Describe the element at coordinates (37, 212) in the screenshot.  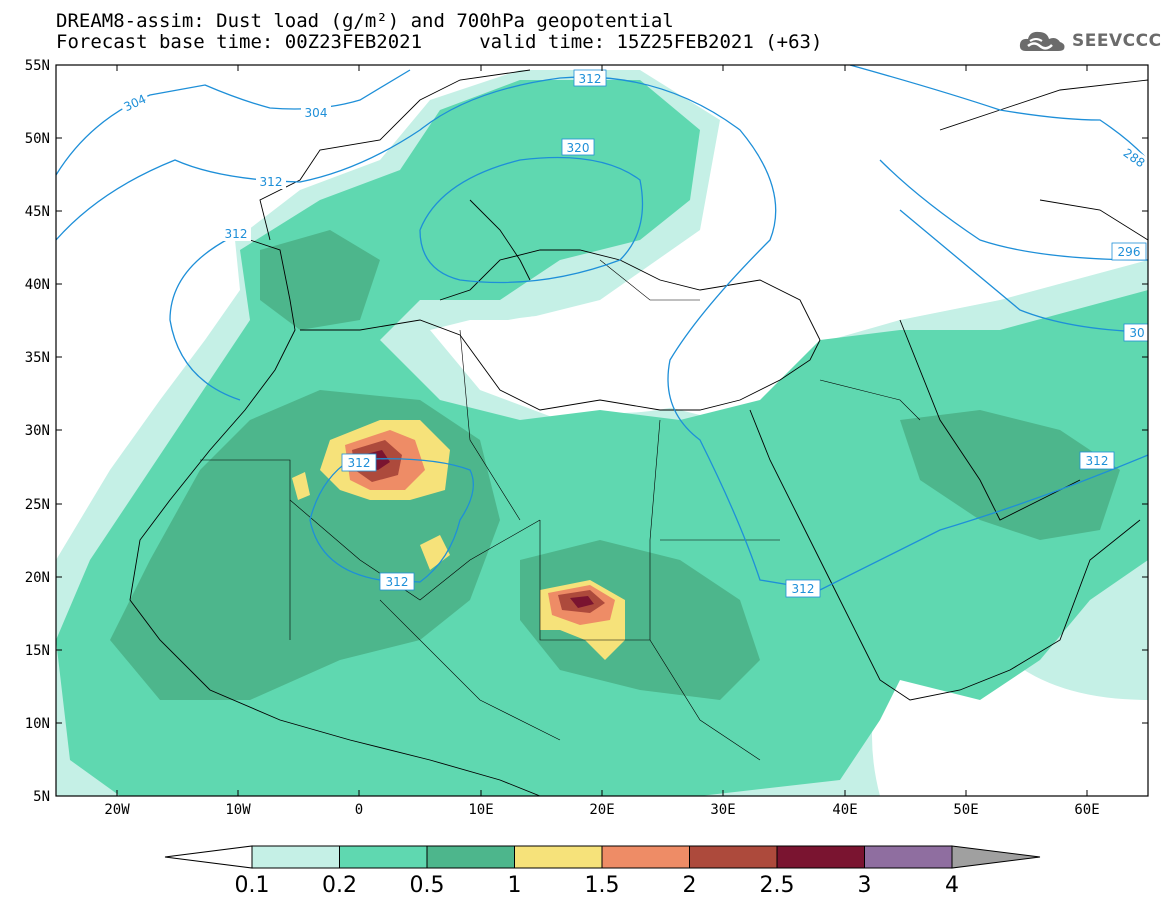
I see `lat-label: 45N` at that location.